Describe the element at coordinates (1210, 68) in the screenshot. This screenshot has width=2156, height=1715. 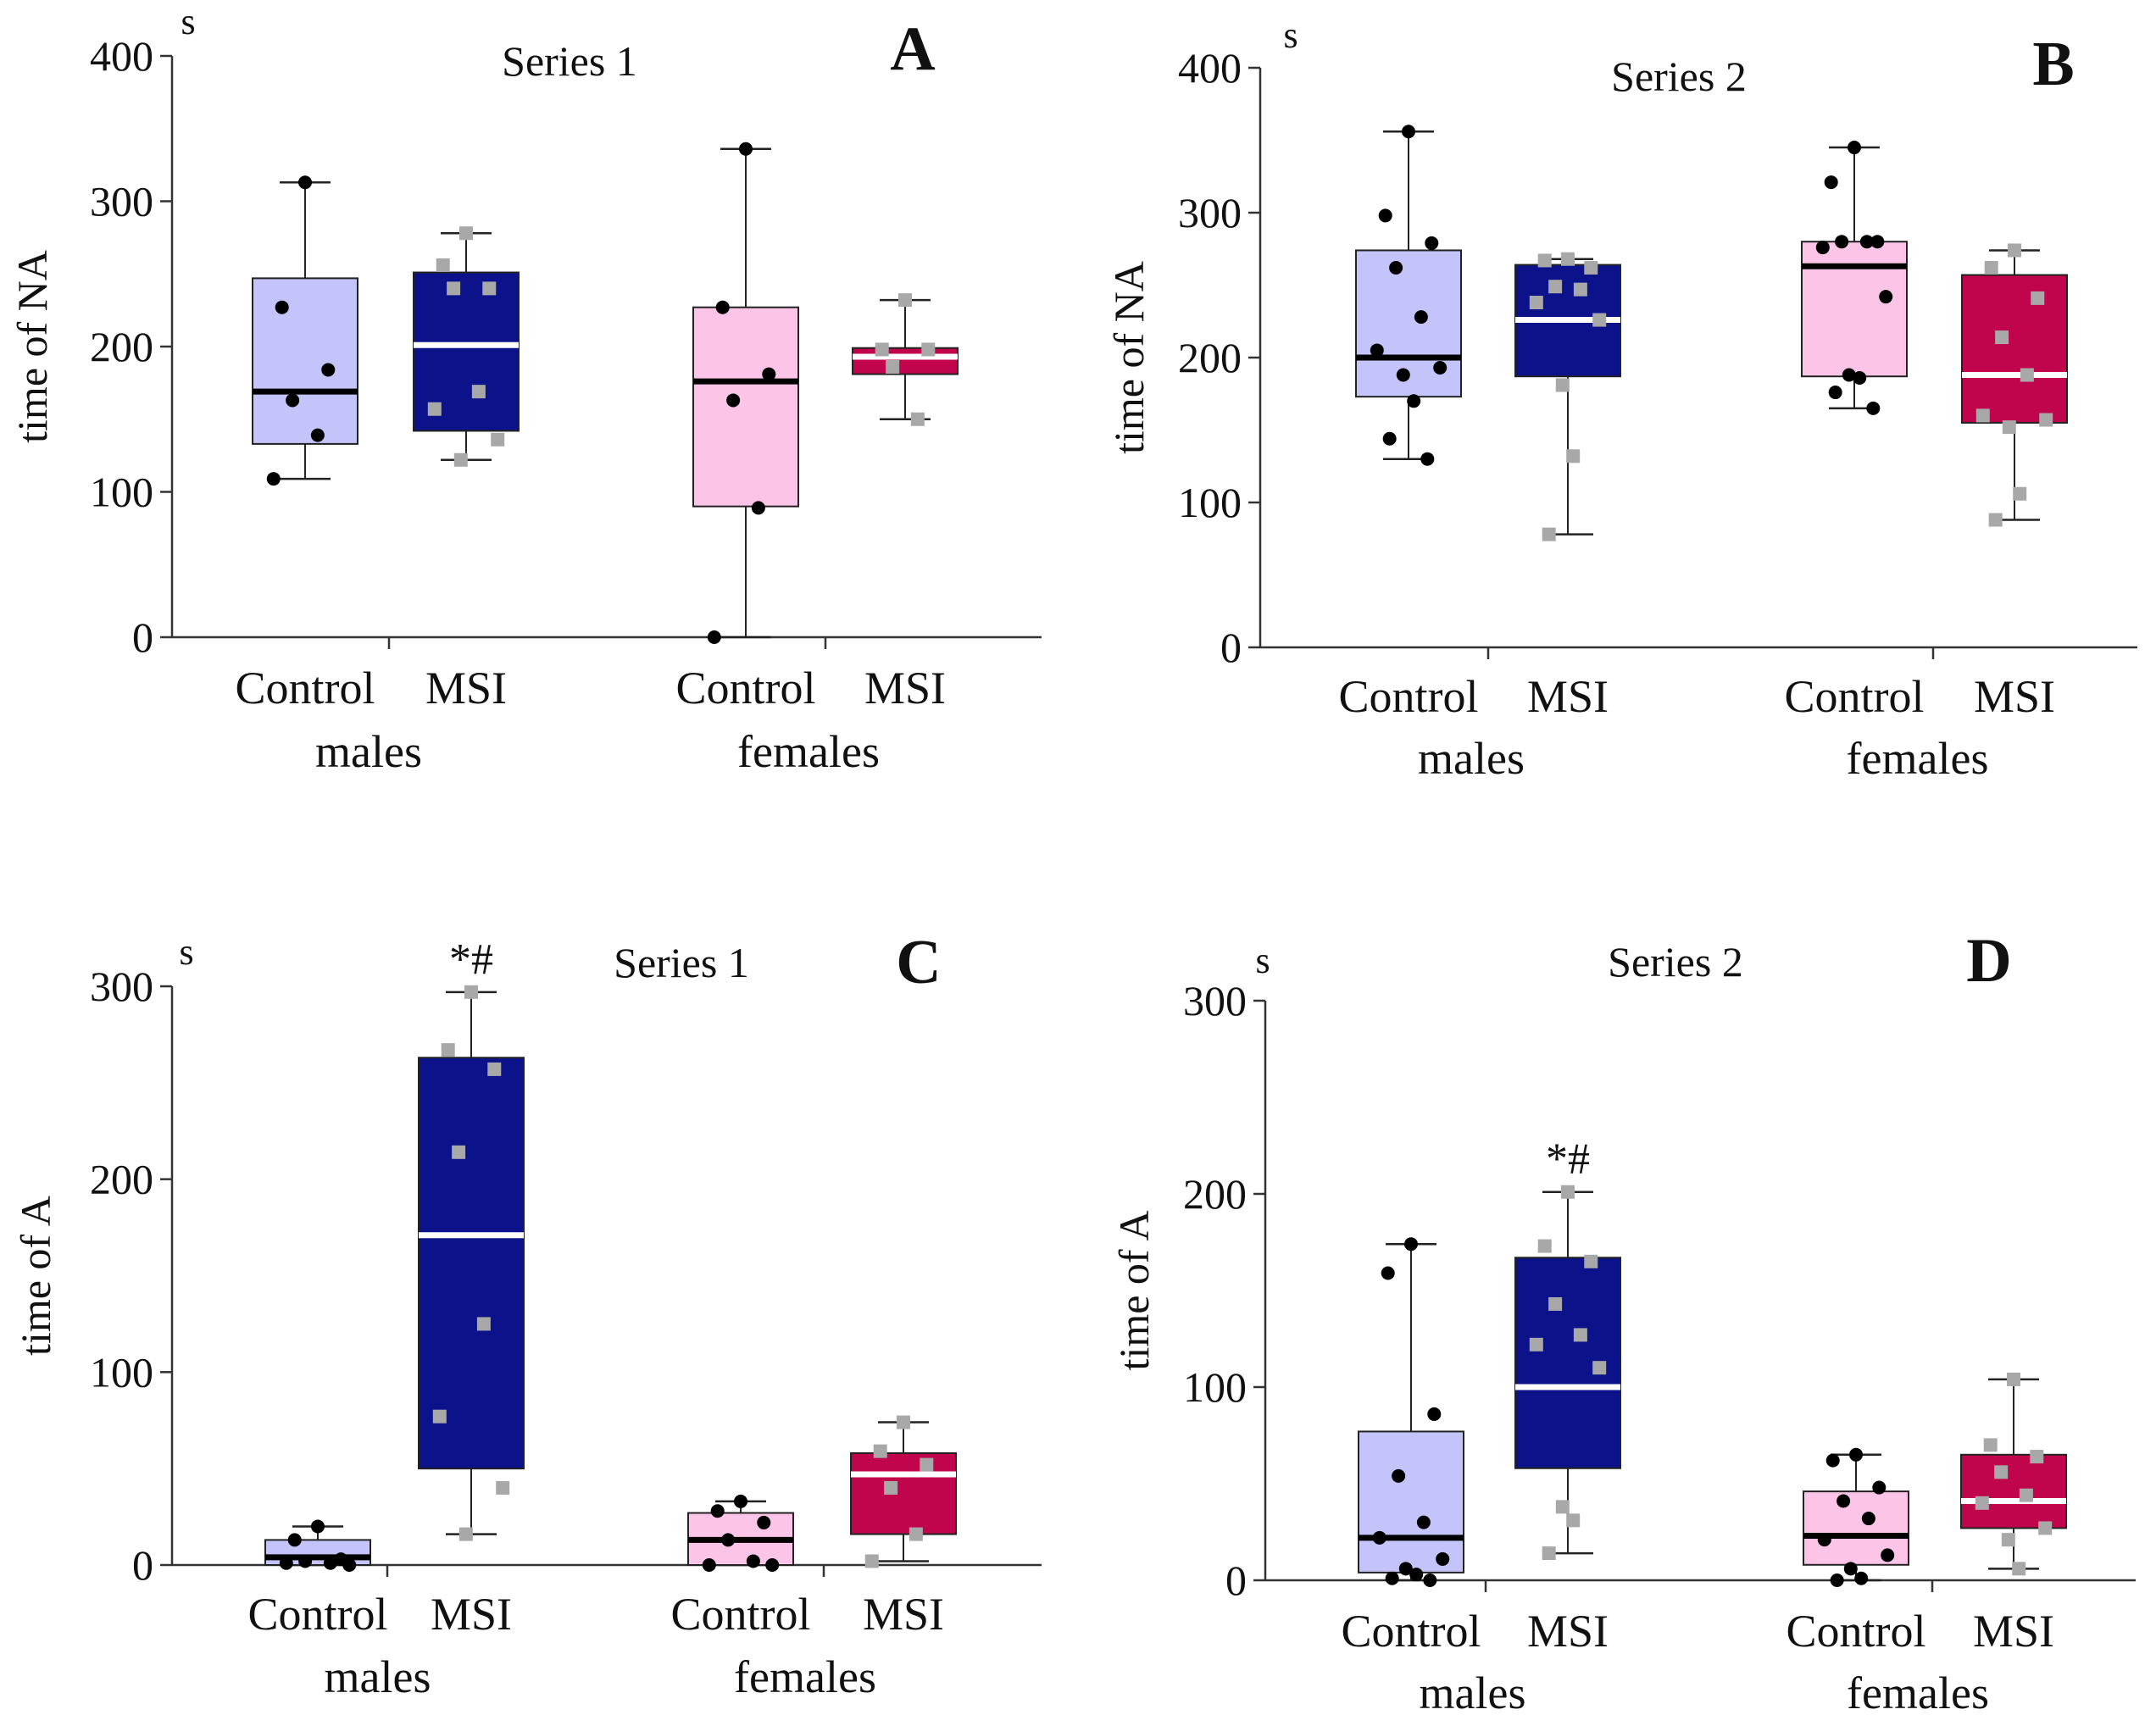
I see `y-tick-label: 400` at that location.